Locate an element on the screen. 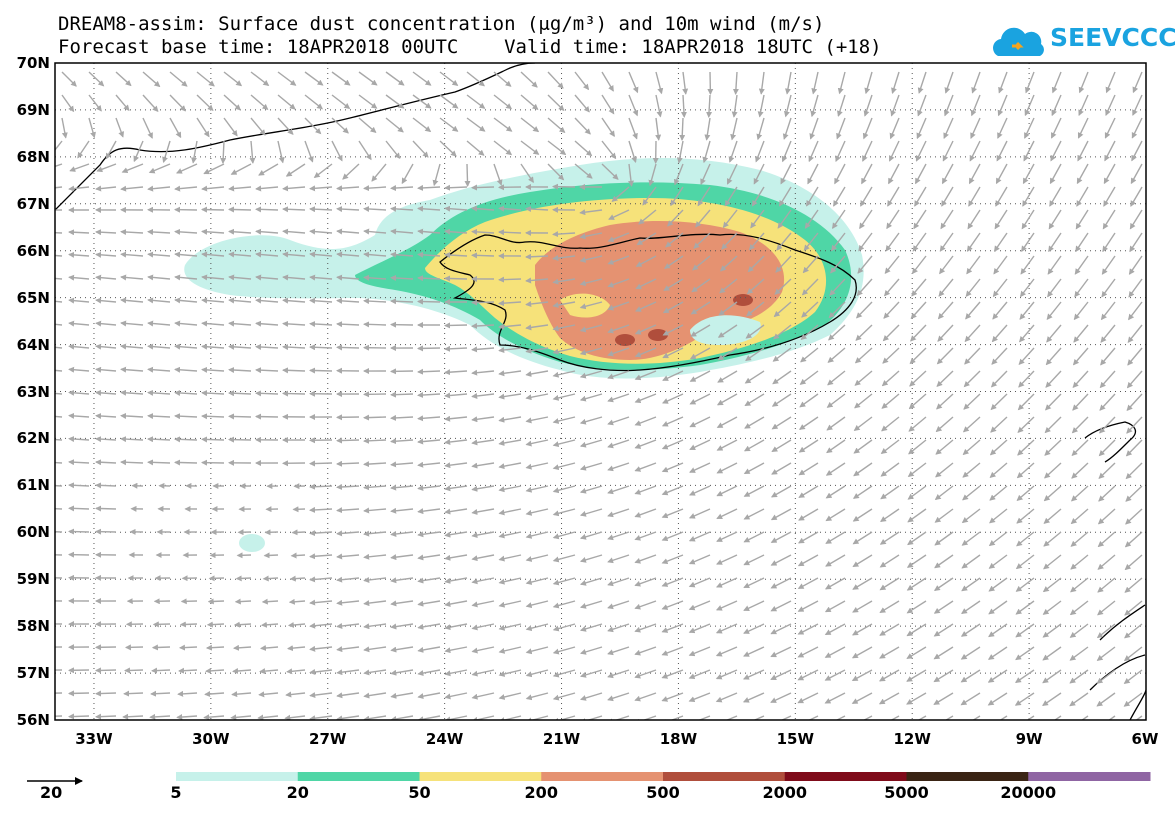 The image size is (1175, 815). latitude-label: 59N is located at coordinates (33, 579).